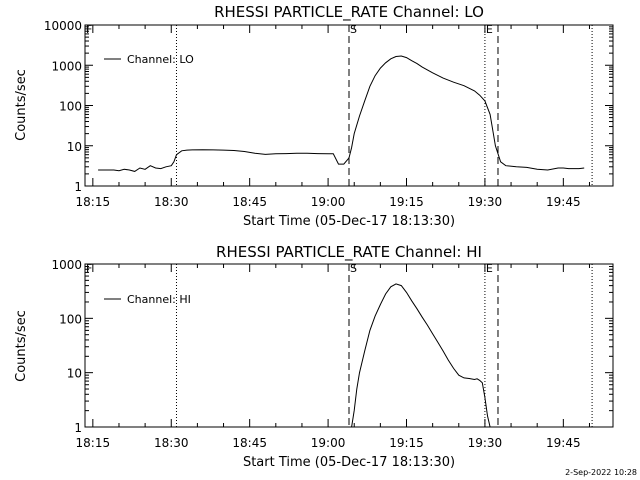 This screenshot has height=480, width=640. What do you see at coordinates (159, 299) in the screenshot?
I see `legend-label: Channel: HI` at bounding box center [159, 299].